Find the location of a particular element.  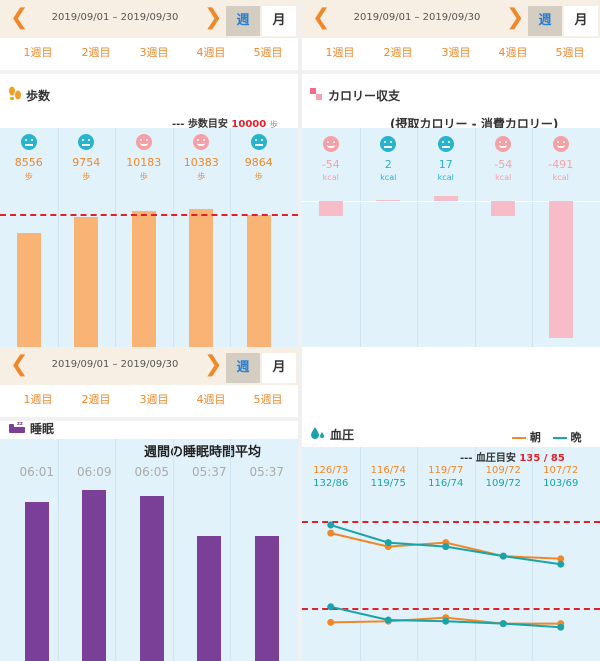

bp-evening-value: 116/74 is located at coordinates (446, 483).